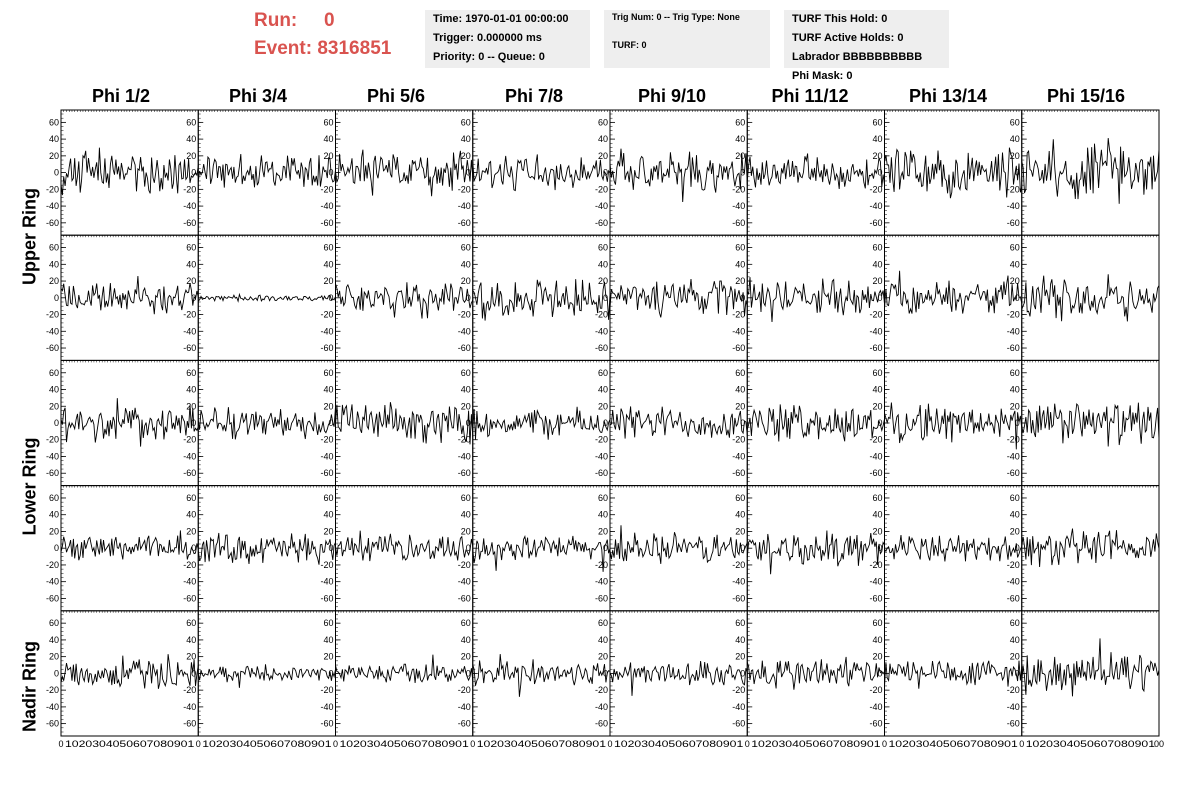 This screenshot has height=797, width=1196. What do you see at coordinates (487, 38) in the screenshot?
I see `trigger-text: Trigger: 0.000000 ms` at bounding box center [487, 38].